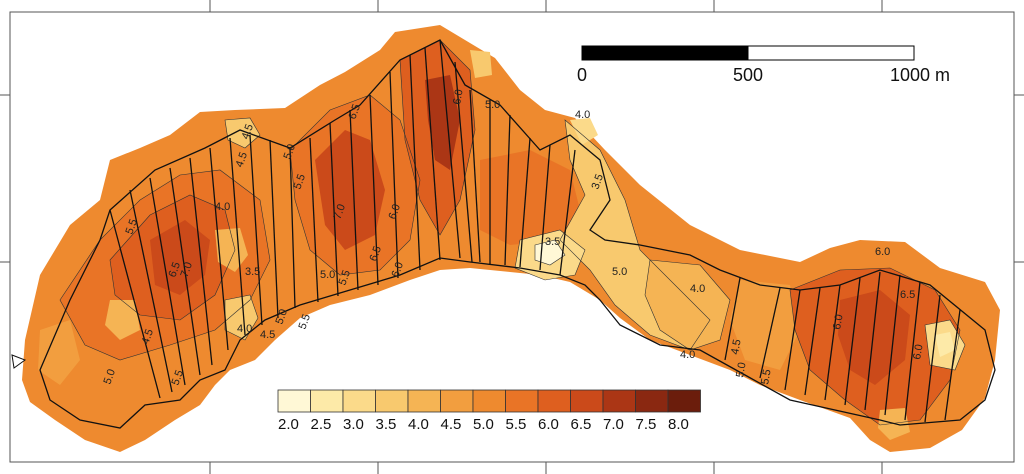 The height and width of the screenshot is (474, 1024). What do you see at coordinates (353, 424) in the screenshot?
I see `legend-label: 3.0` at bounding box center [353, 424].